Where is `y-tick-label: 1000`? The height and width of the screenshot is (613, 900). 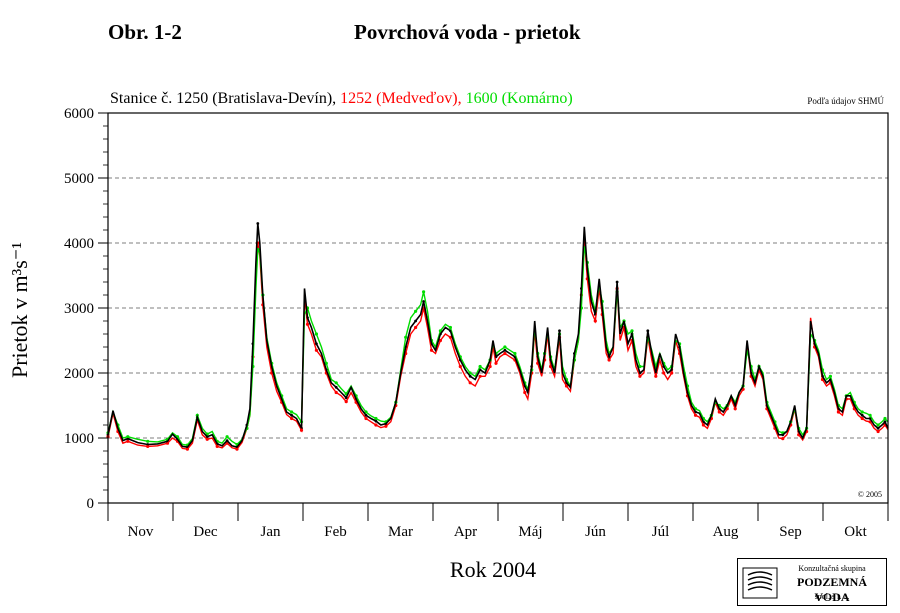
y-tick-label: 1000 is located at coordinates (79, 439).